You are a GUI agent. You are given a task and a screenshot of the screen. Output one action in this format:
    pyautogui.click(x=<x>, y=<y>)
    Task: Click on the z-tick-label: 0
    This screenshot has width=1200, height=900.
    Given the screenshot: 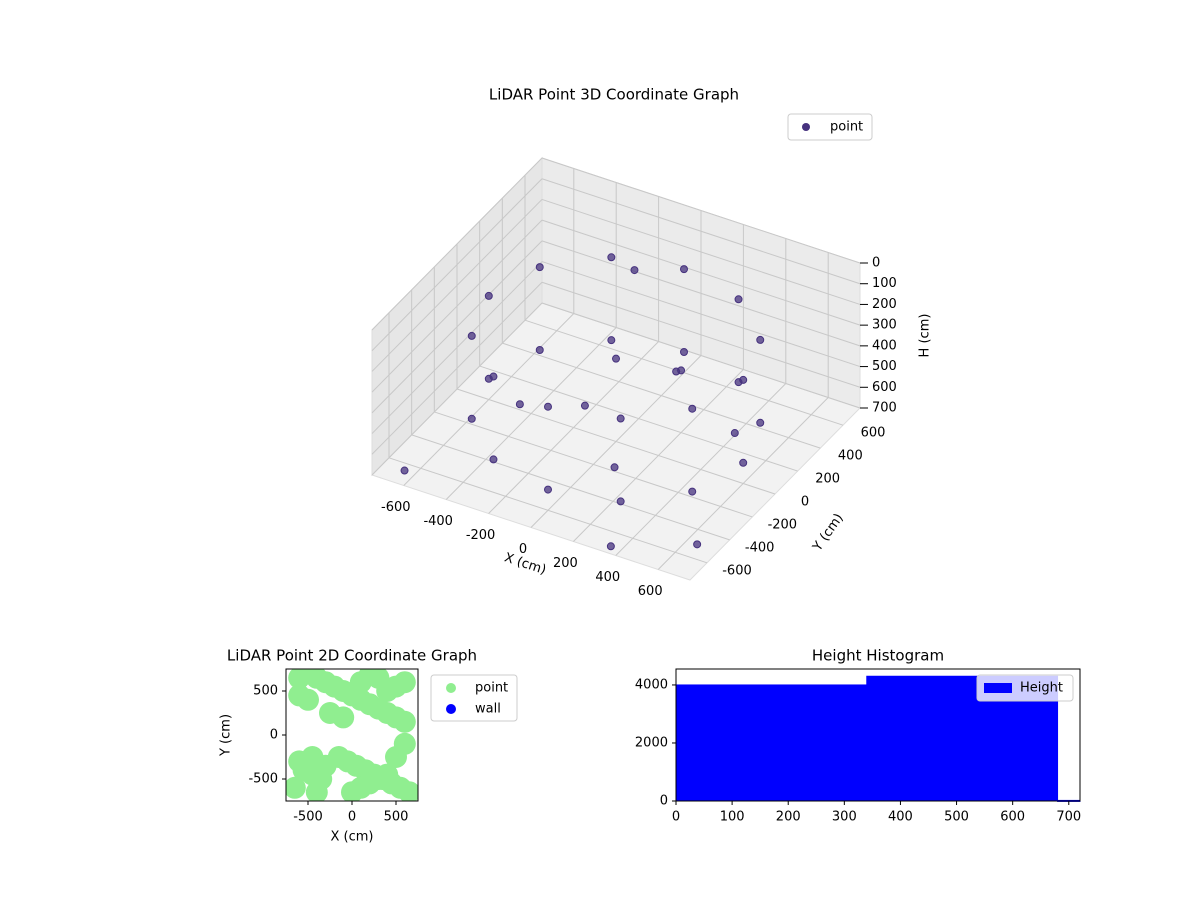 What is the action you would take?
    pyautogui.click(x=876, y=263)
    